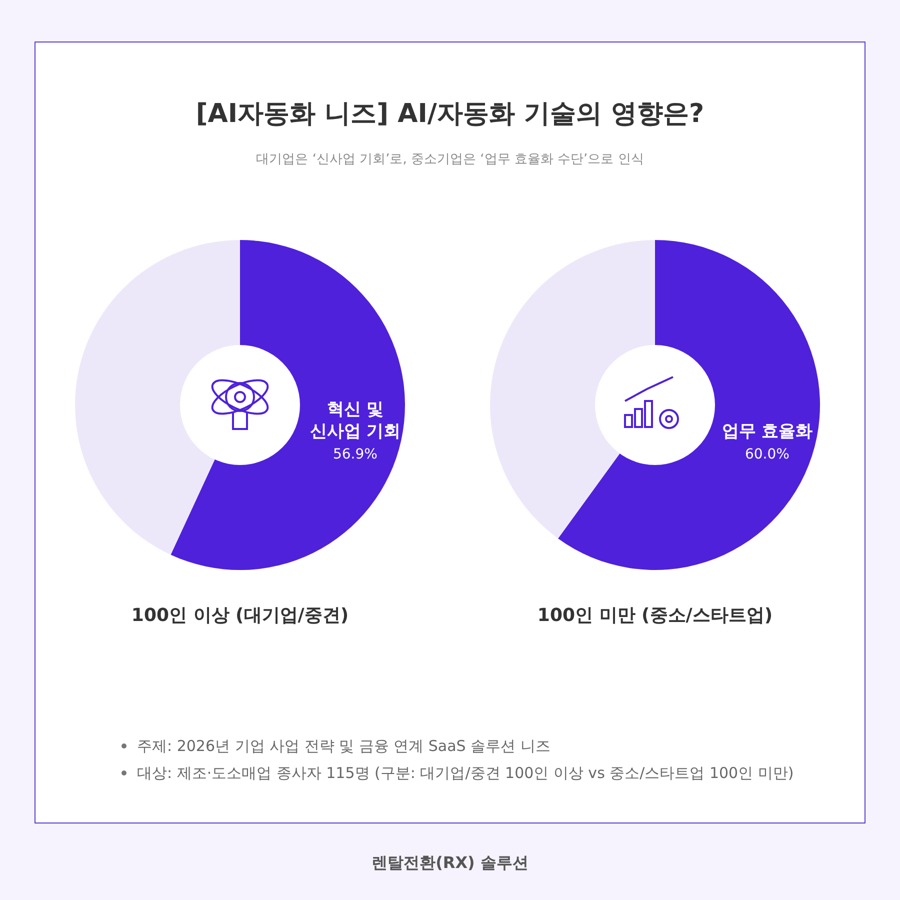 The image size is (900, 900). Describe the element at coordinates (450, 114) in the screenshot. I see `chart-title: [AI자동화 니즈] AI/자동화 기술의 영향은?` at that location.